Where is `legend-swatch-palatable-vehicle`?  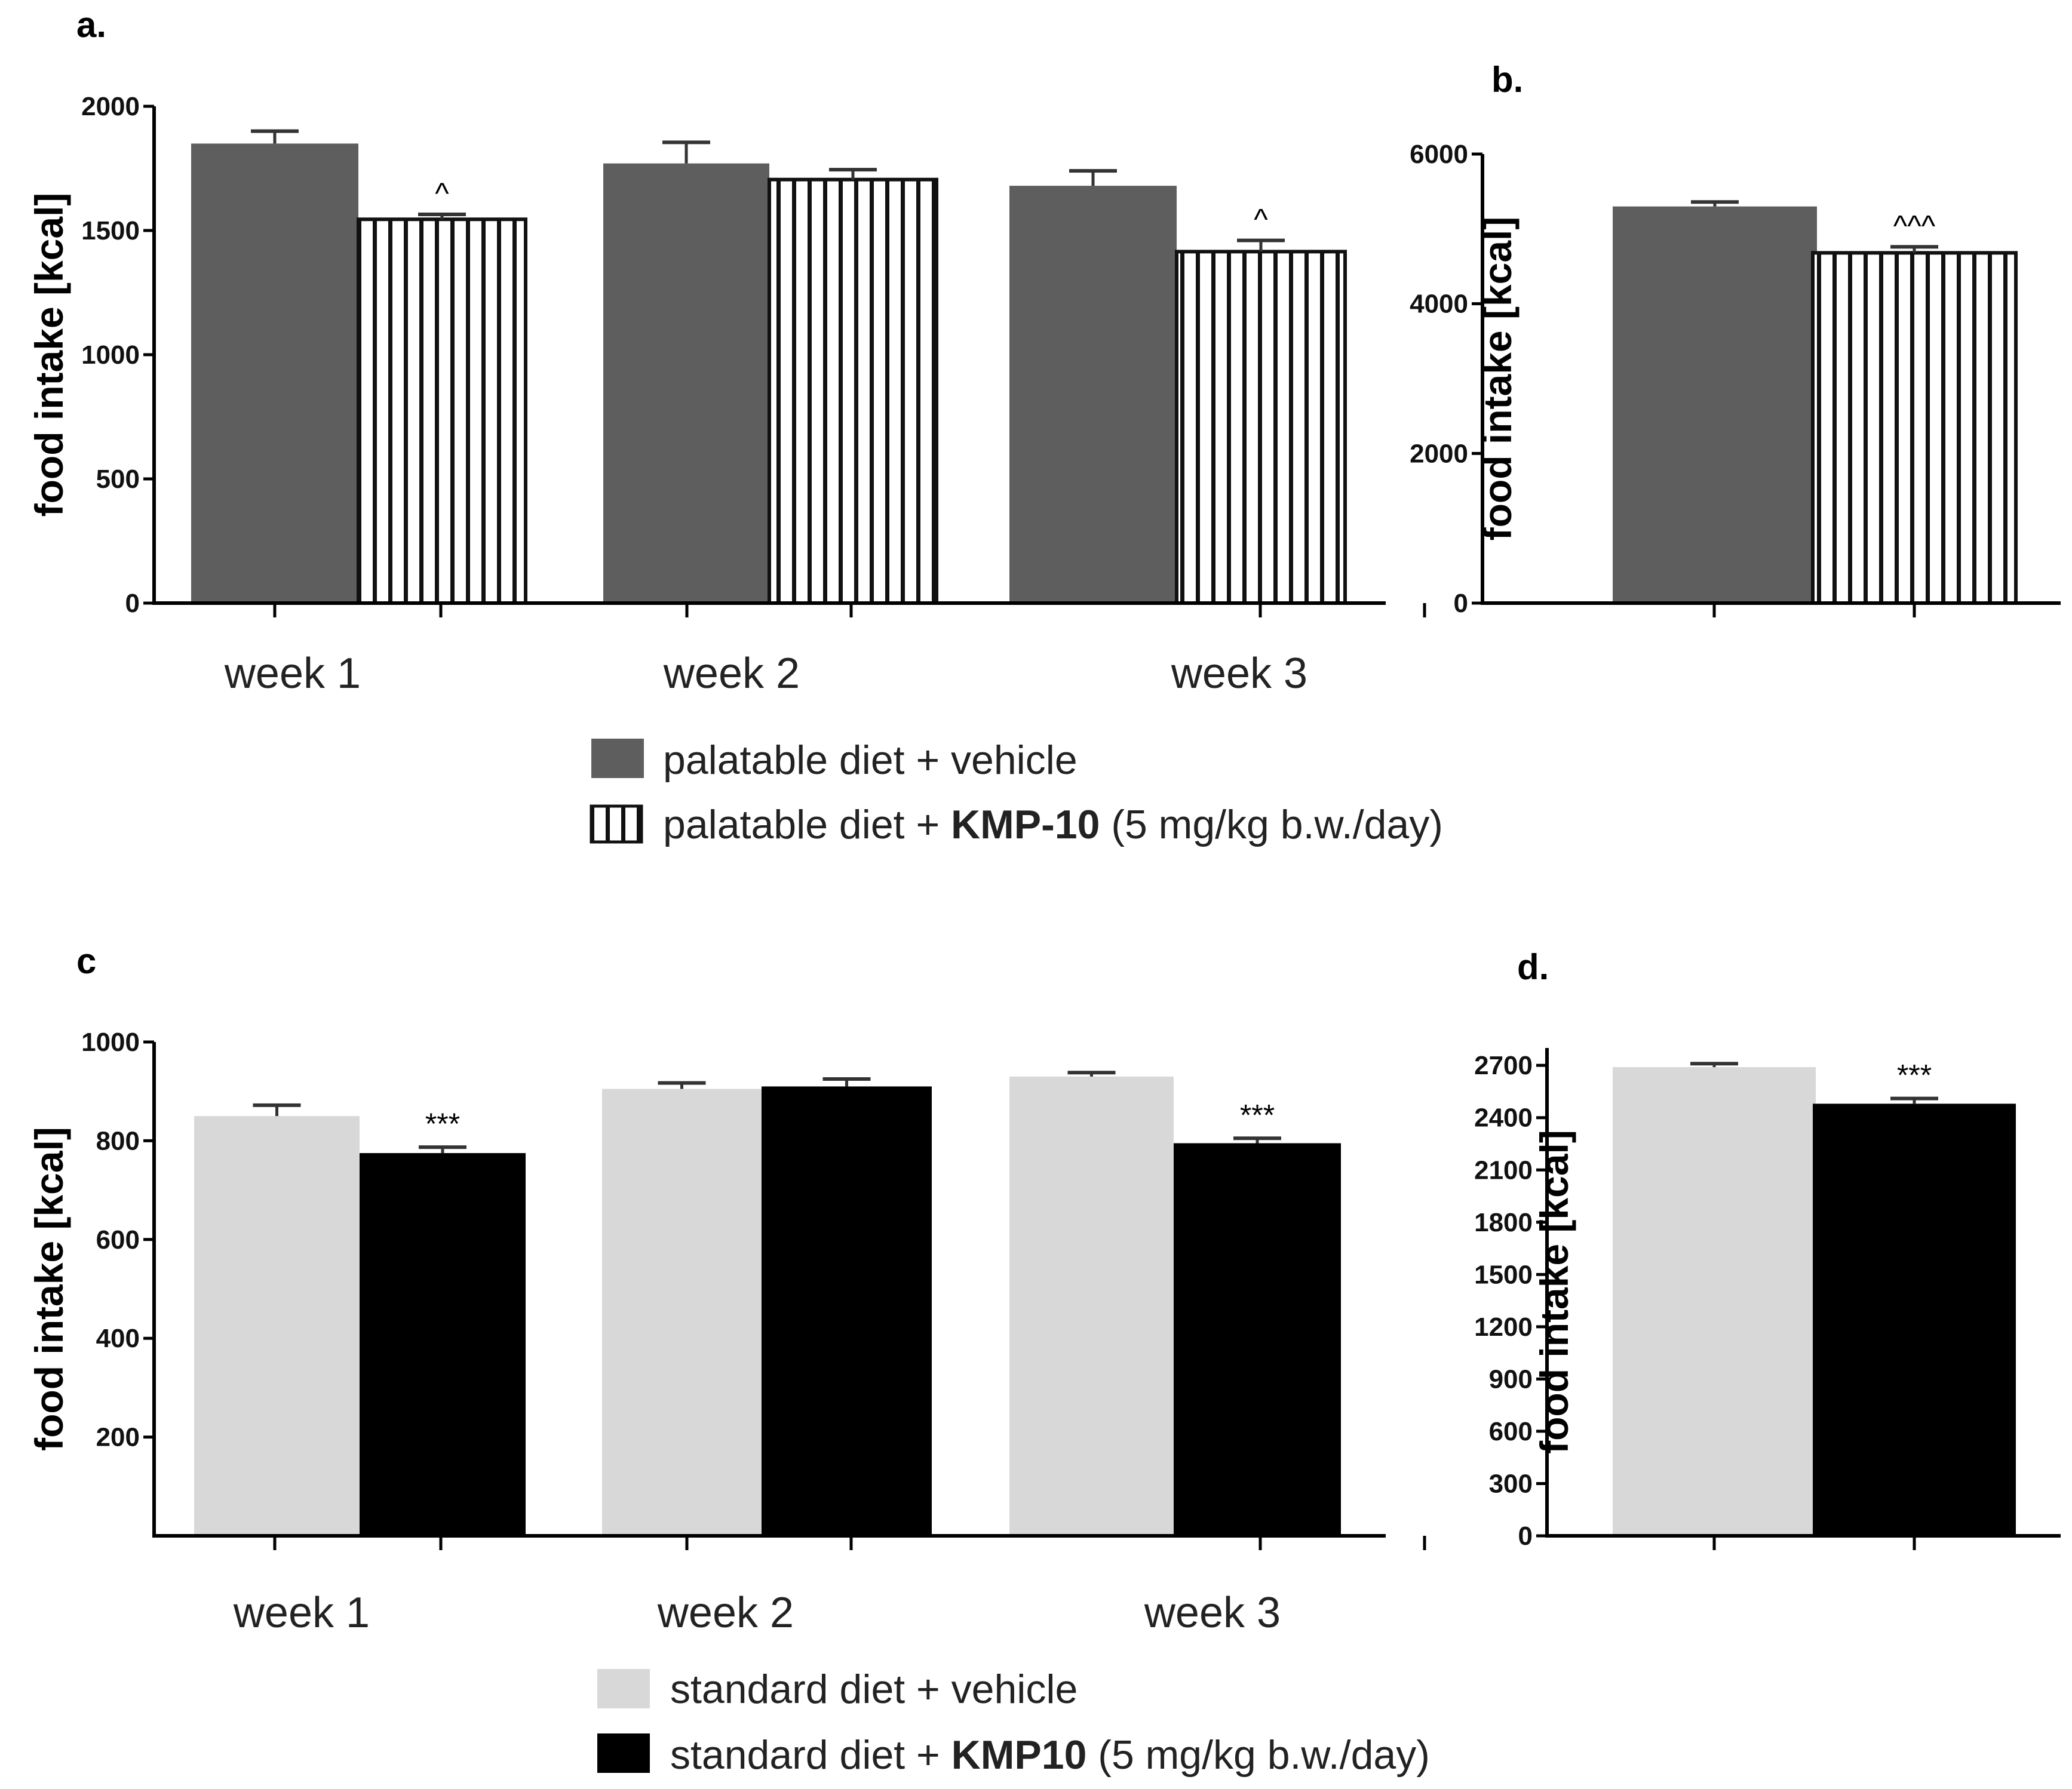 legend-swatch-palatable-vehicle is located at coordinates (617, 758).